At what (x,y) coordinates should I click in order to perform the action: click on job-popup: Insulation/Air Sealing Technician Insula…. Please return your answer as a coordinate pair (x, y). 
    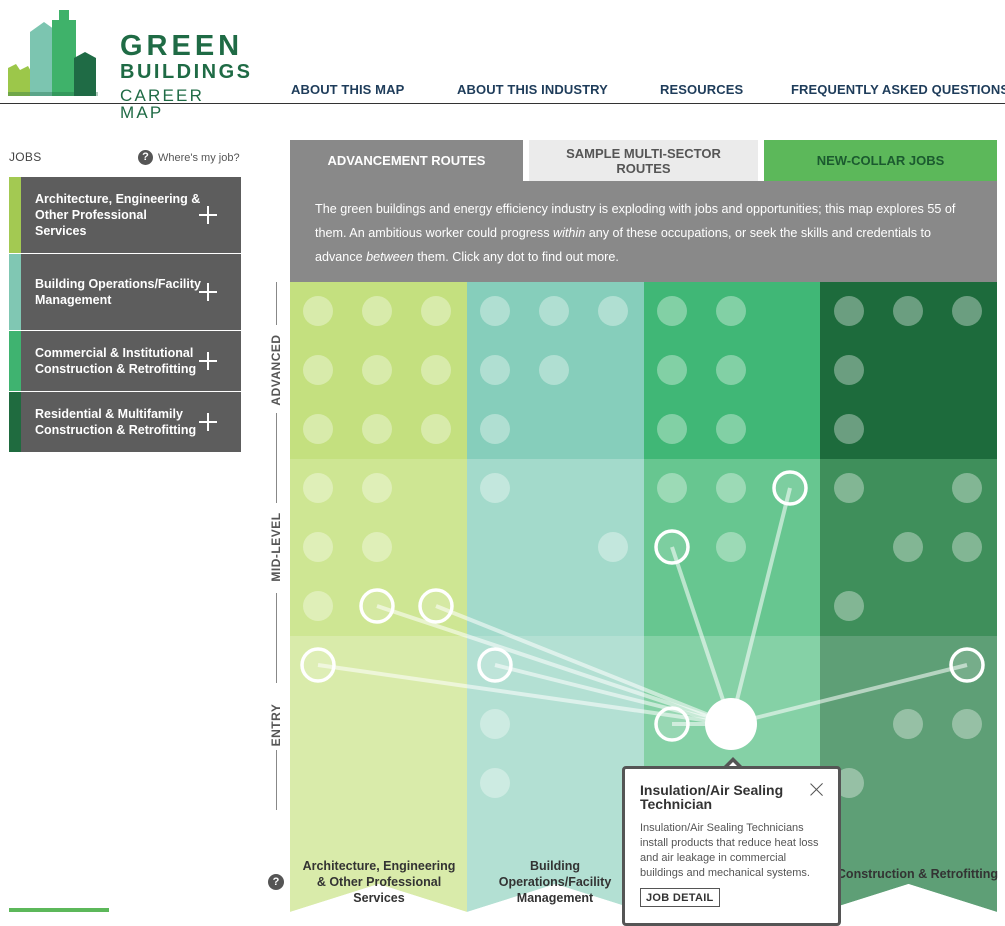
    Looking at the image, I should click on (731, 846).